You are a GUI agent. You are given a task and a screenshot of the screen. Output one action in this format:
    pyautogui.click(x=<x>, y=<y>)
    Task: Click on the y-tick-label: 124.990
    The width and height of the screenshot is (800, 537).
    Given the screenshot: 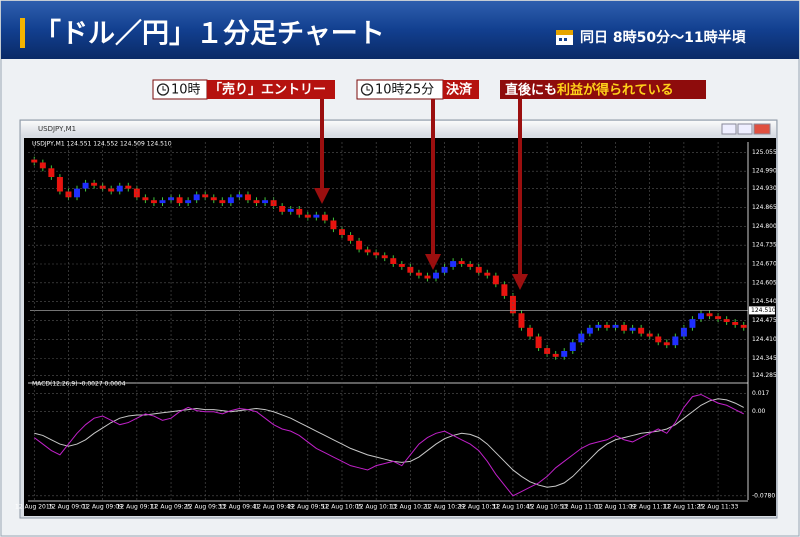 What is the action you would take?
    pyautogui.click(x=764, y=171)
    